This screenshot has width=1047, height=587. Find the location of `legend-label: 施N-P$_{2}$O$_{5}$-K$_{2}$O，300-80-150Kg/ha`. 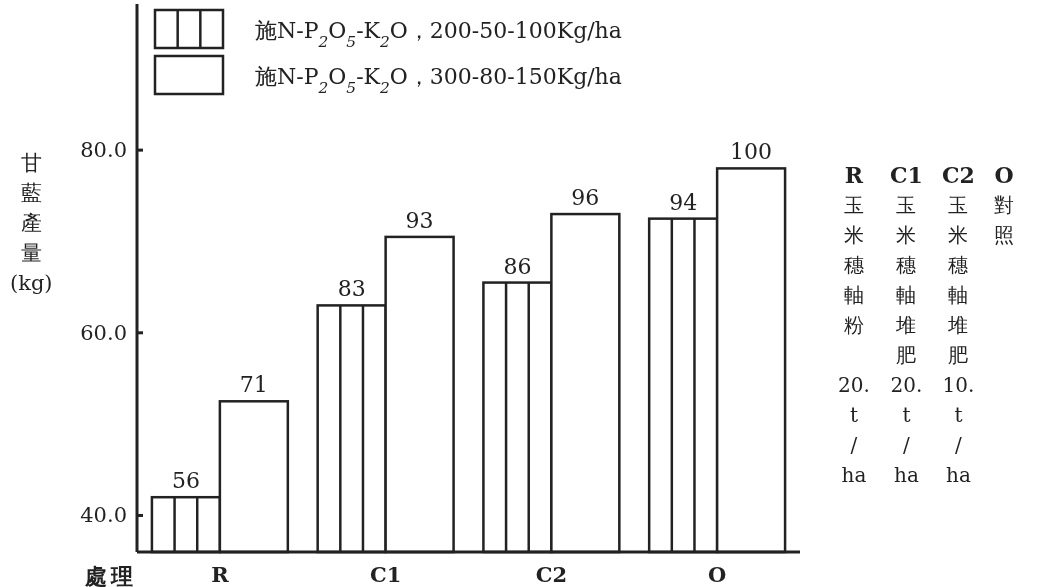

legend-label: 施N-P$_{2}$O$_{5}$-K$_{2}$O，300-80-150Kg/ha is located at coordinates (438, 80).